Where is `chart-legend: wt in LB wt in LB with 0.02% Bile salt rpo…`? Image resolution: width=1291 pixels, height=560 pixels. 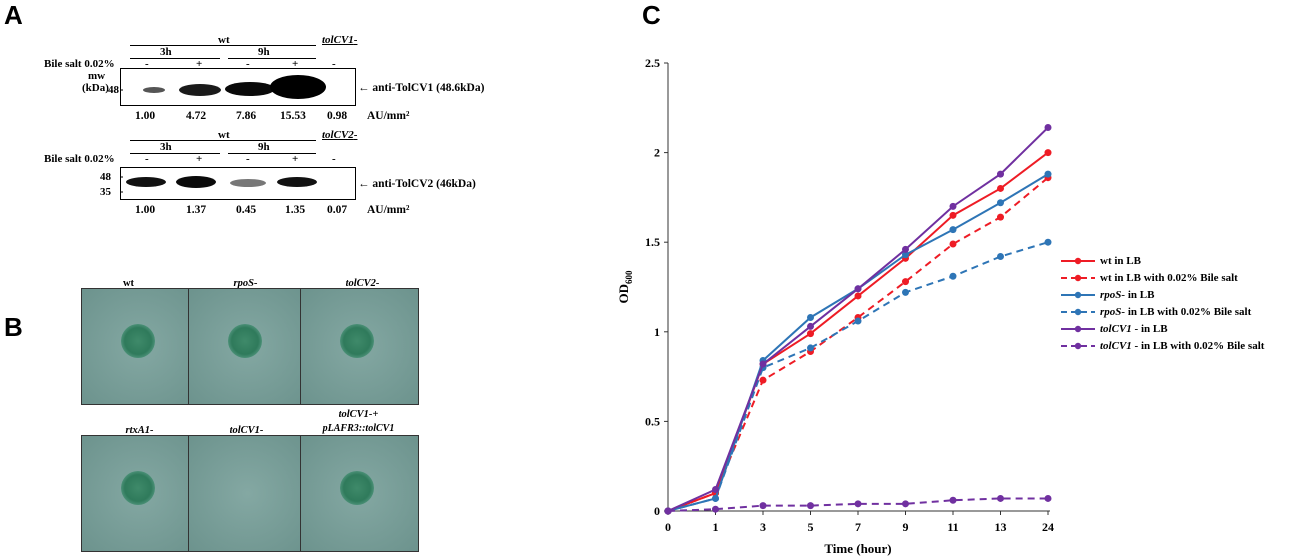 chart-legend: wt in LB wt in LB with 0.02% Bile salt rpo… is located at coordinates (1175, 310).